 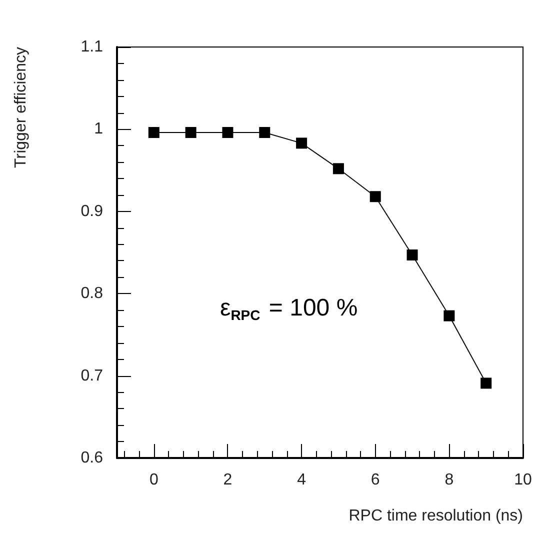 What do you see at coordinates (92, 293) in the screenshot?
I see `y-tick-label: 0.8` at bounding box center [92, 293].